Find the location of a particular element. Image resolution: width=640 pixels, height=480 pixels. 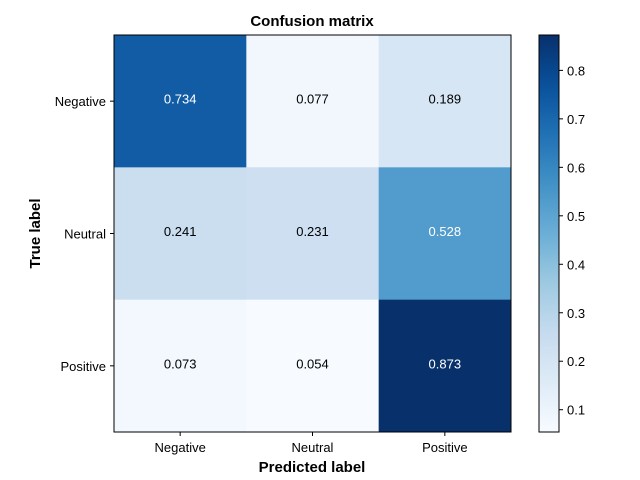

x-tick-label: Positive is located at coordinates (445, 447).